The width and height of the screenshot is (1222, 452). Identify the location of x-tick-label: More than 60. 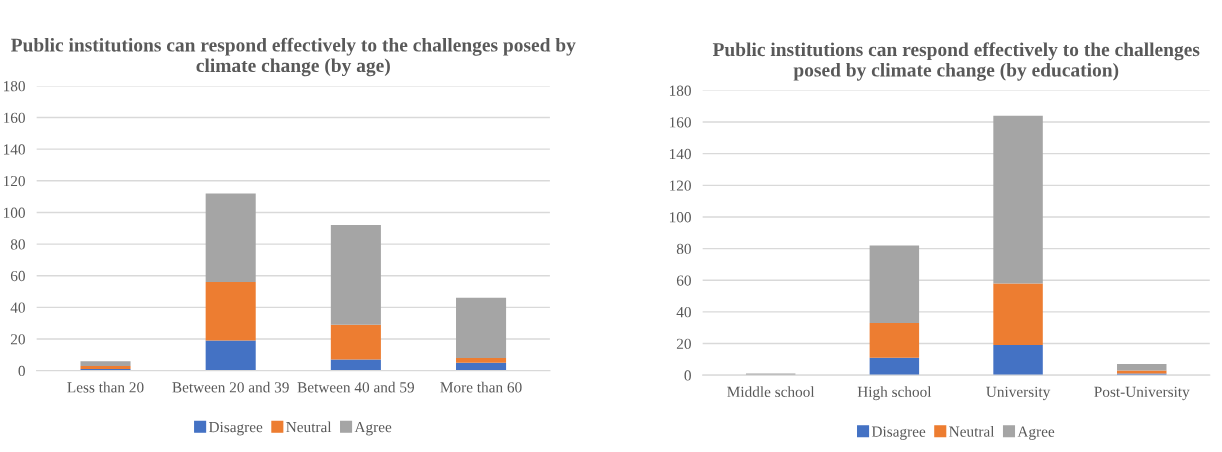
(481, 387).